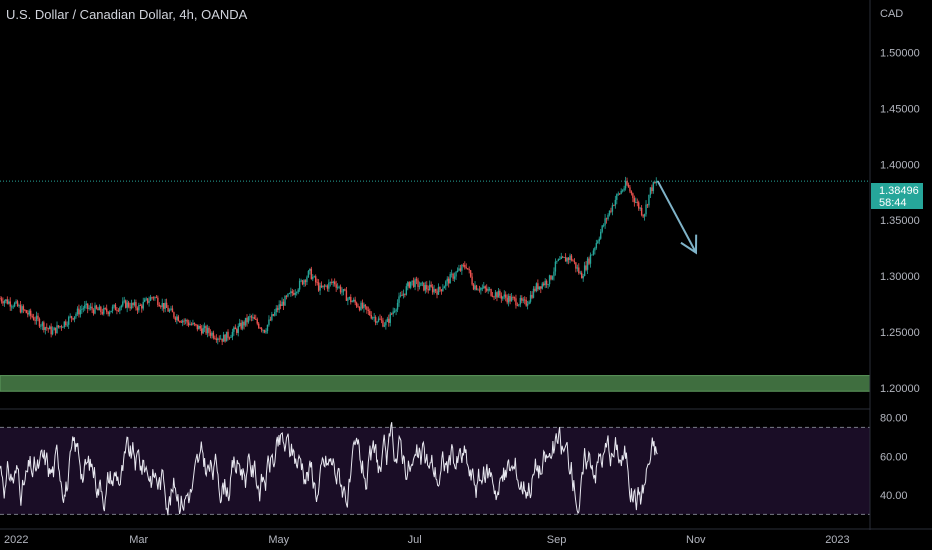  I want to click on price-tick-label: 1.35000, so click(900, 221).